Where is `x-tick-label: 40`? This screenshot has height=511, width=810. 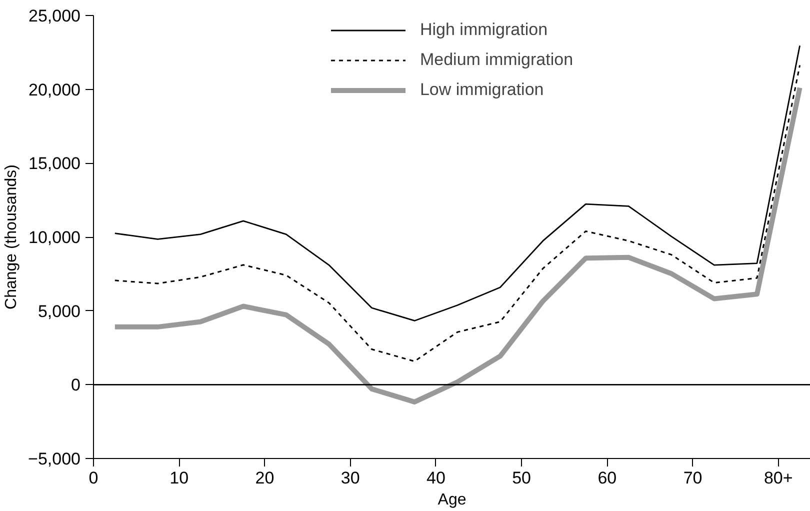
x-tick-label: 40 is located at coordinates (436, 478).